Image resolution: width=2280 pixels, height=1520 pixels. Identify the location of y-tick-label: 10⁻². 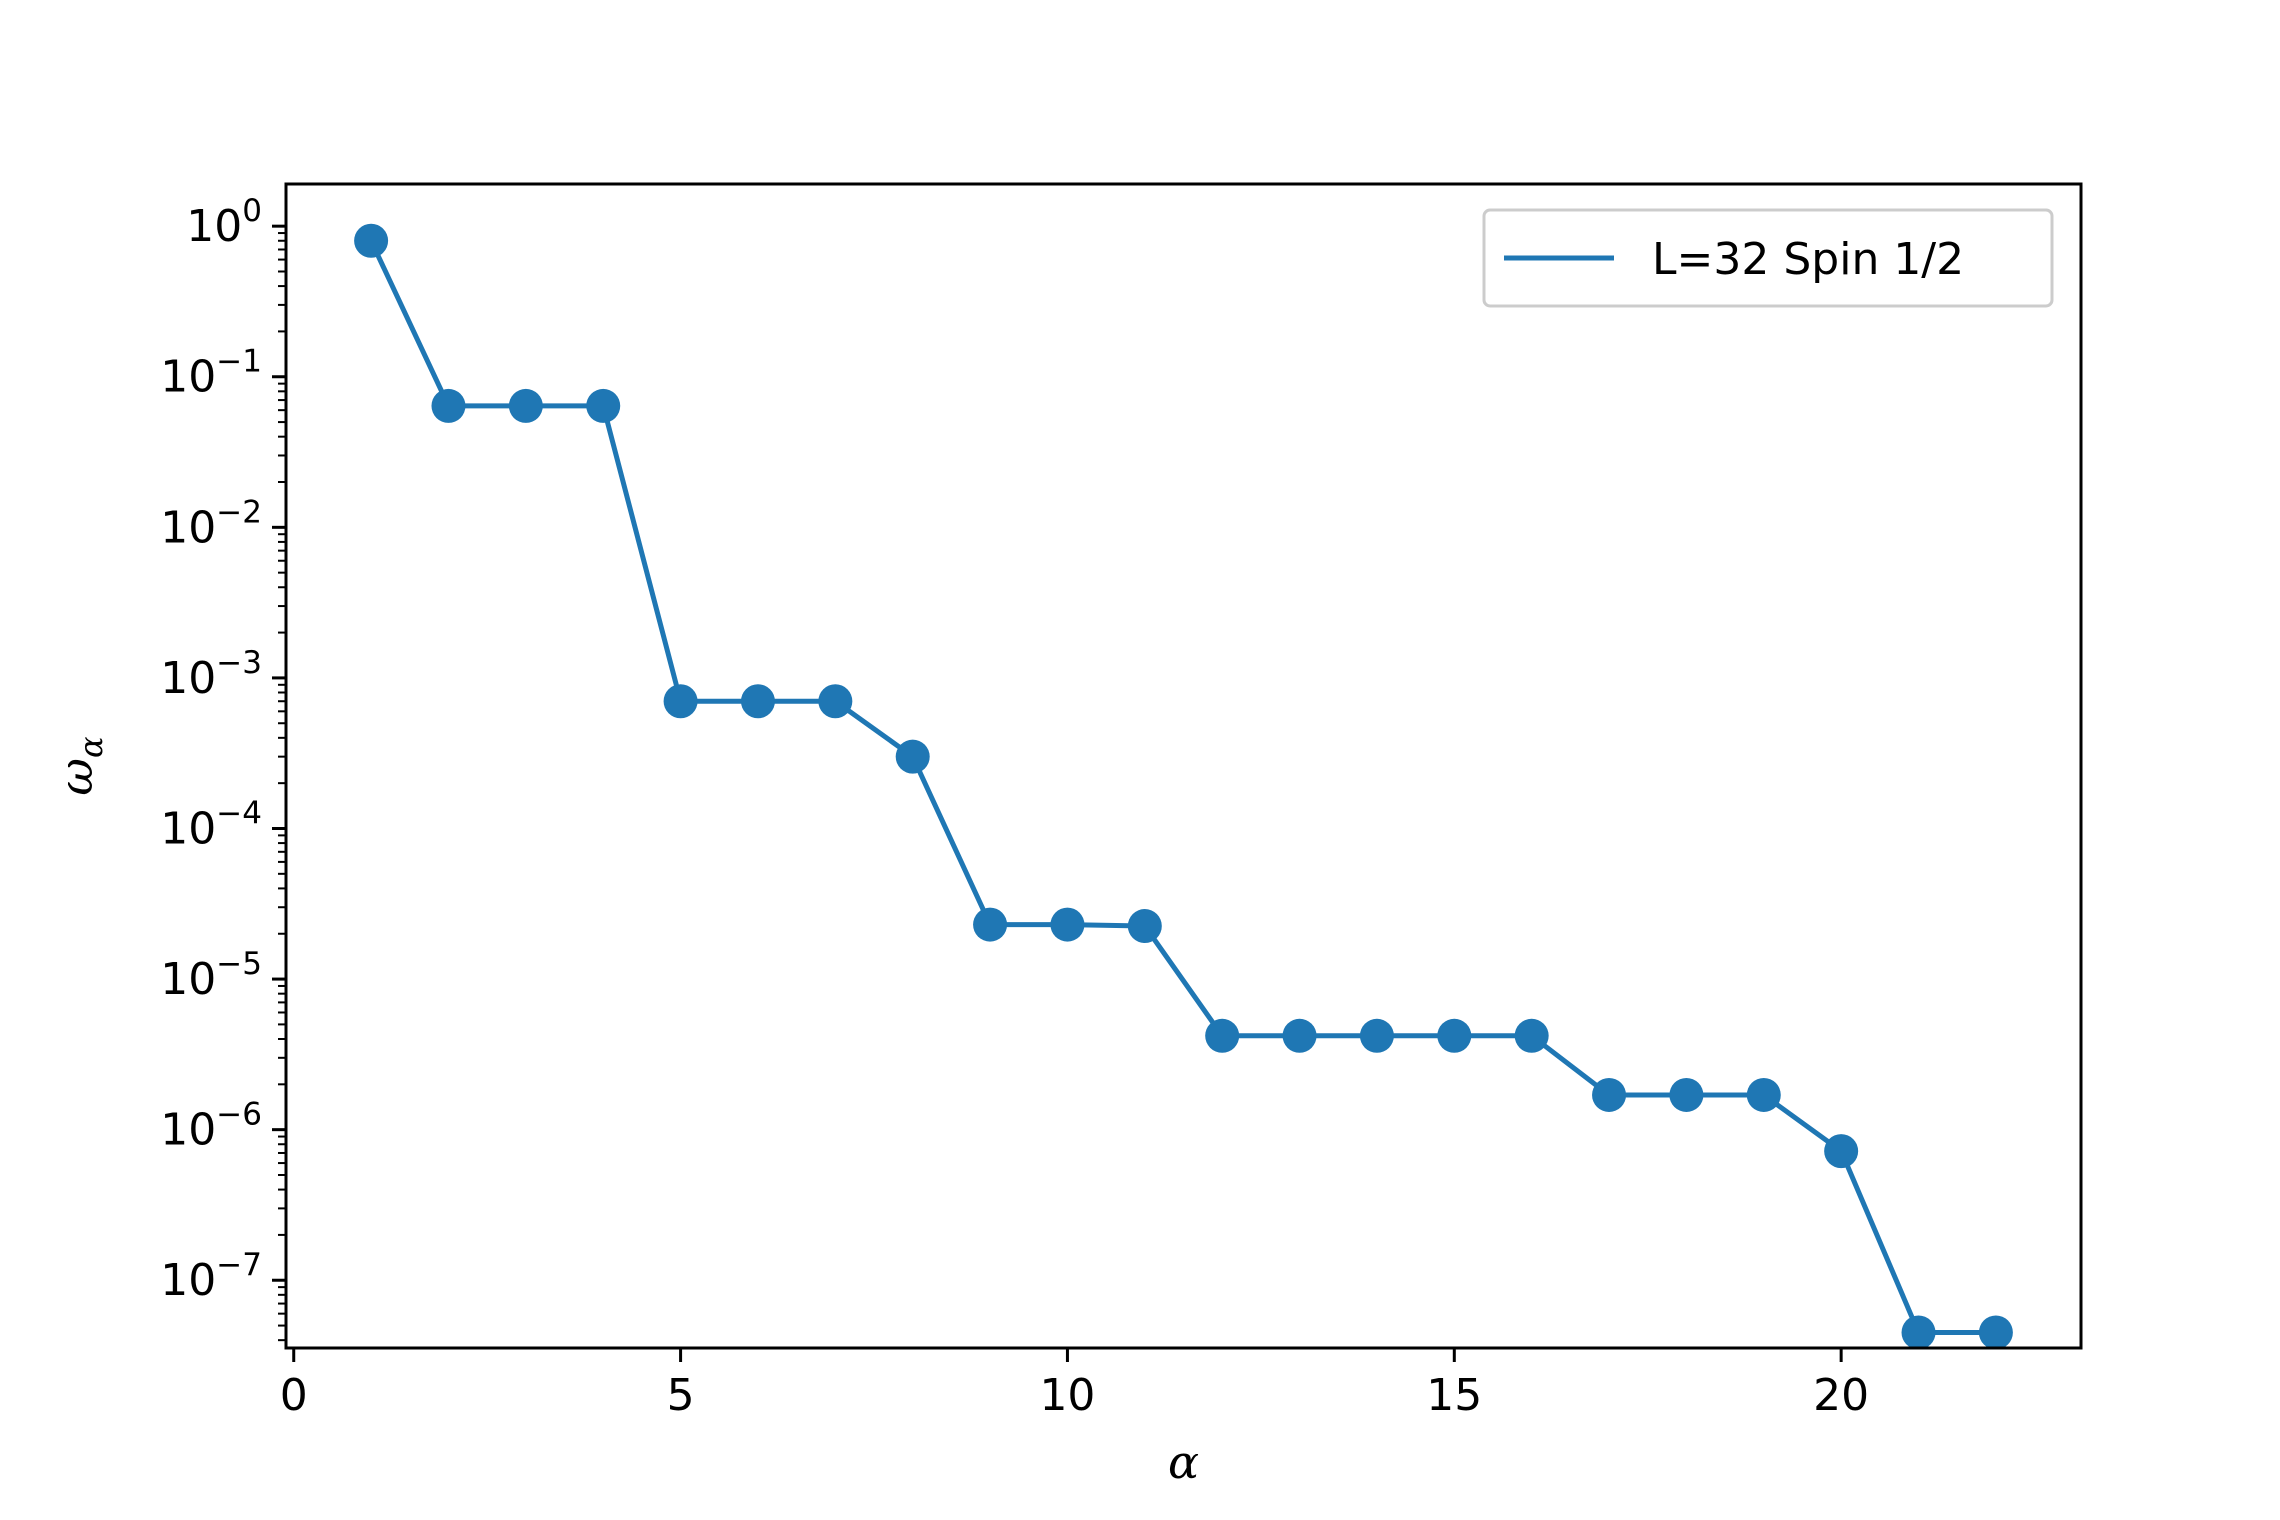
(211, 523).